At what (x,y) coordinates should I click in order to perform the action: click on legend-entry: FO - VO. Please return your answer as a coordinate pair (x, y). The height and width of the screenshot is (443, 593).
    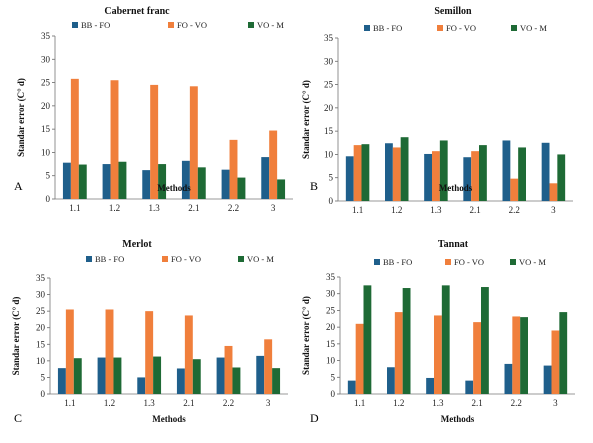
    Looking at the image, I should click on (186, 259).